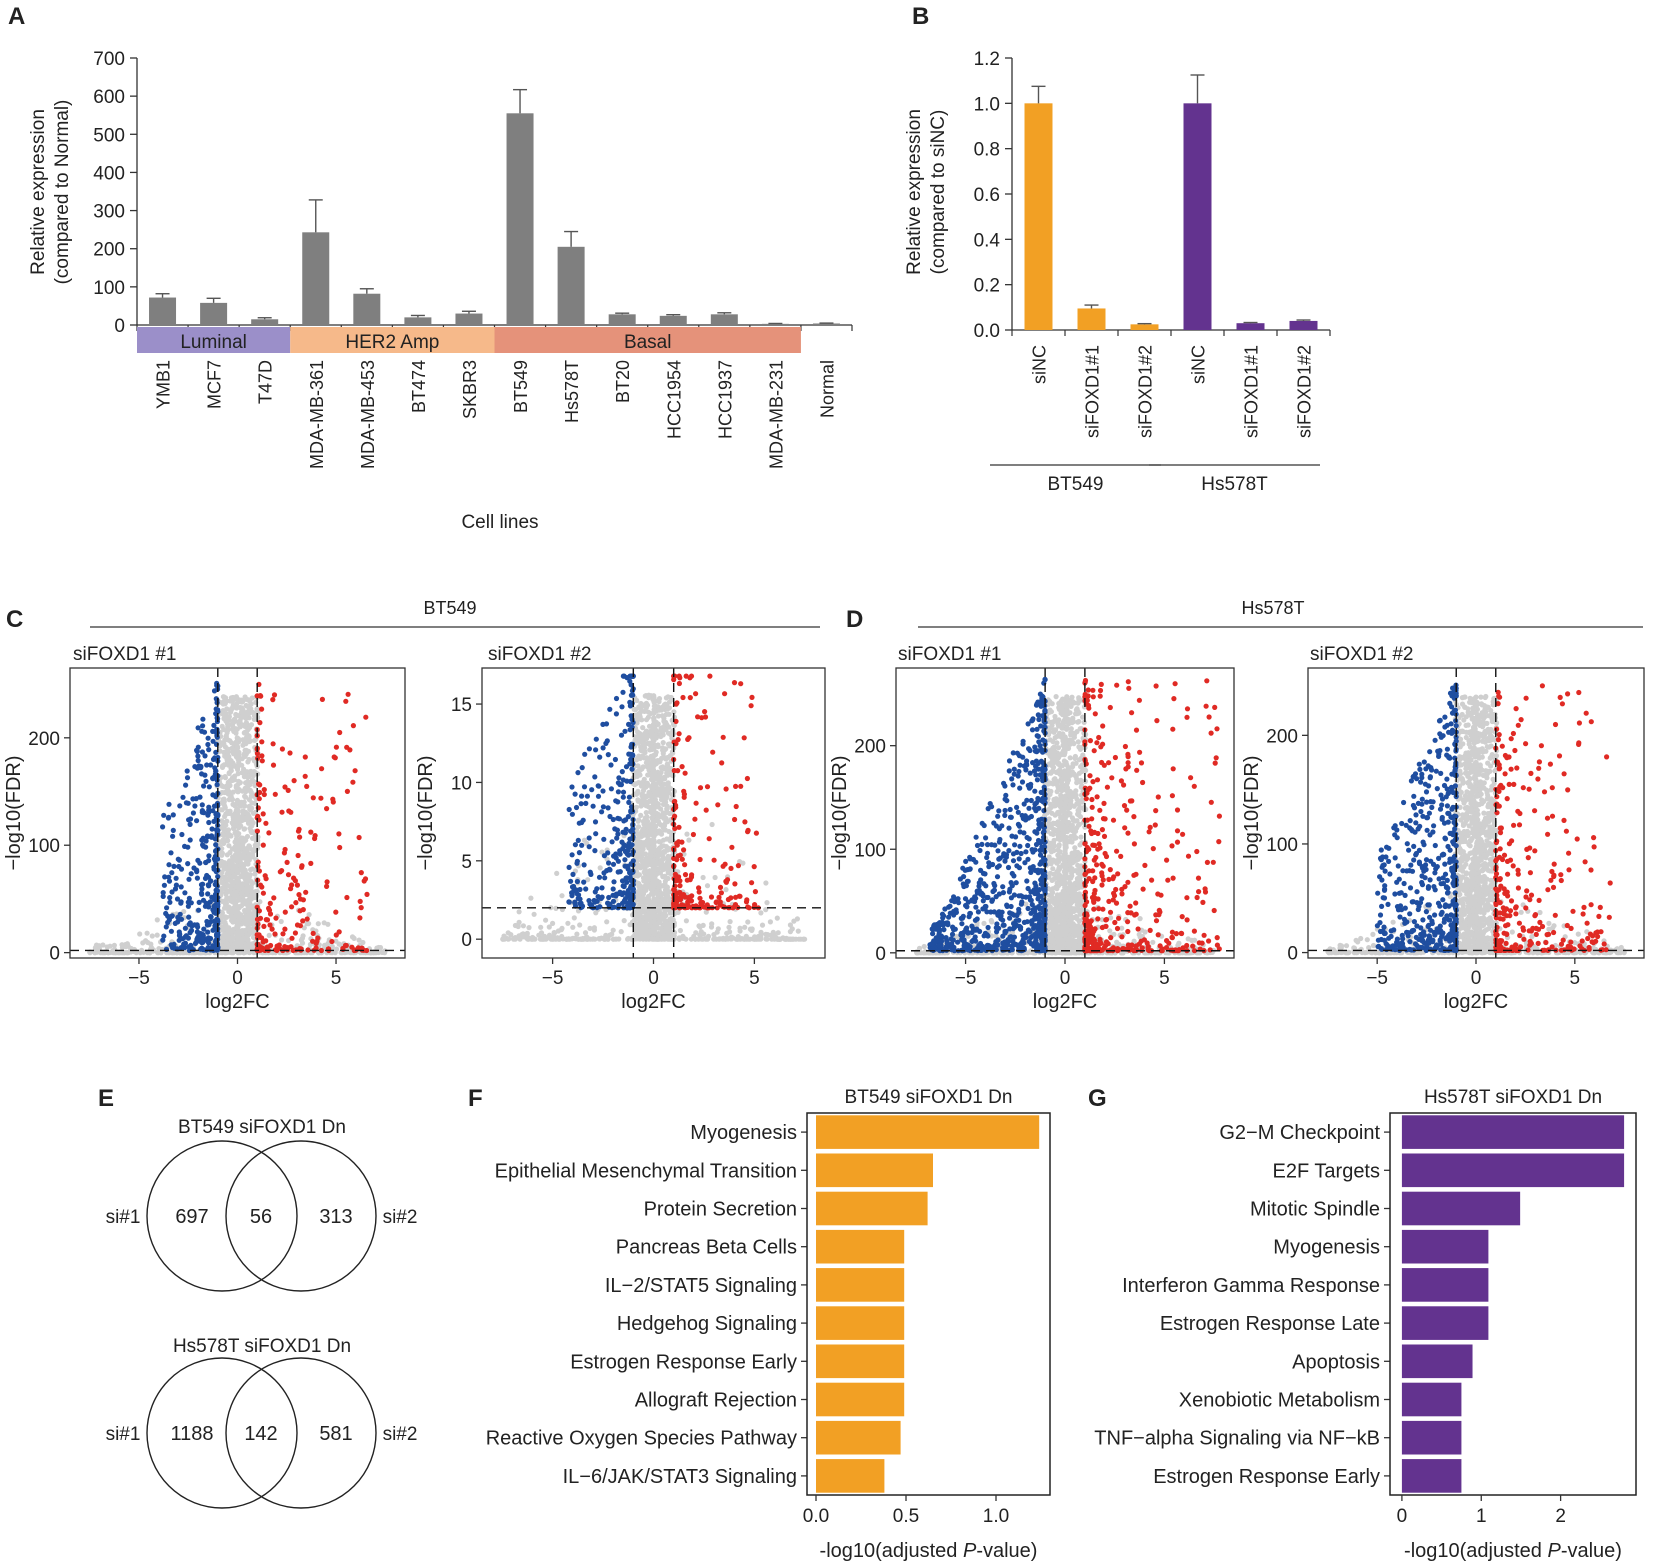  I want to click on x-tick-label: siFOXD1#1, so click(1093, 391).